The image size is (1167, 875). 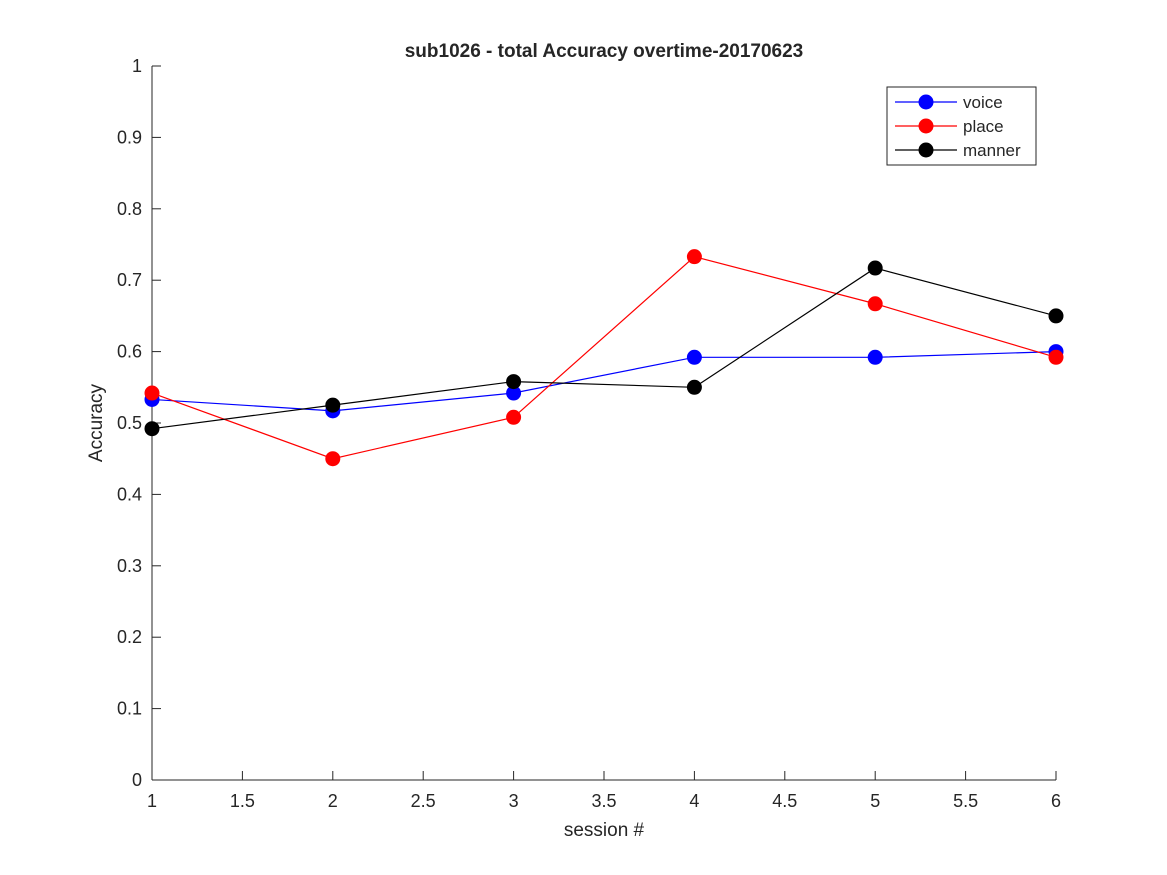 I want to click on x-tick-label: 3, so click(x=514, y=801).